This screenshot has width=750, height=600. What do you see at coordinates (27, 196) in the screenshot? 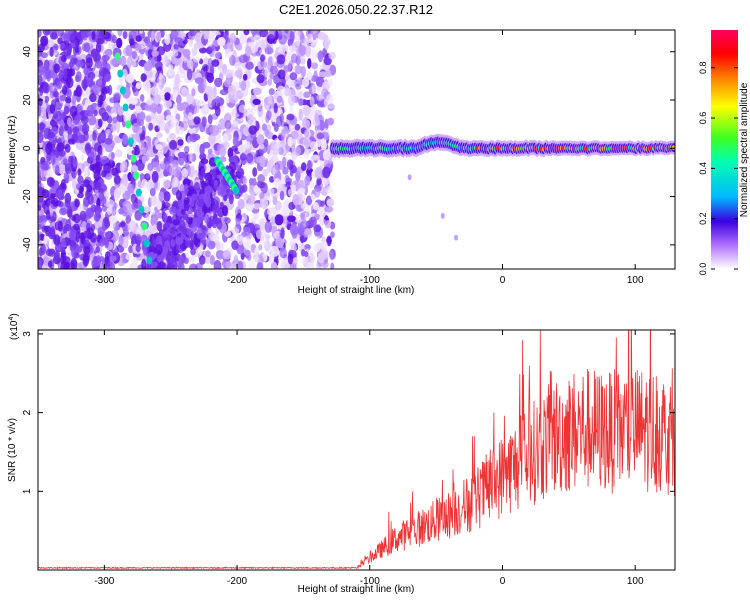
I see `y-tick-label: -20` at bounding box center [27, 196].